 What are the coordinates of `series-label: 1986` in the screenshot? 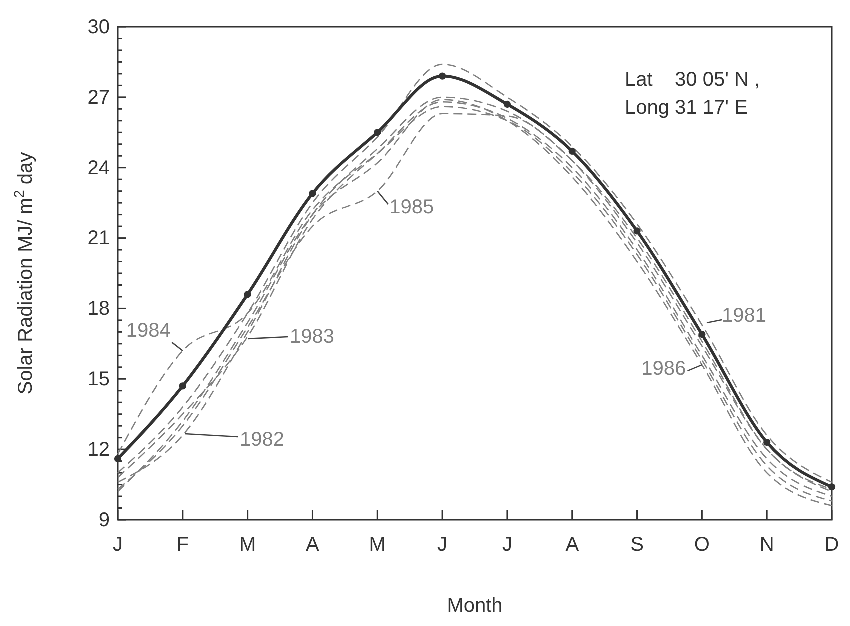 It's located at (664, 369).